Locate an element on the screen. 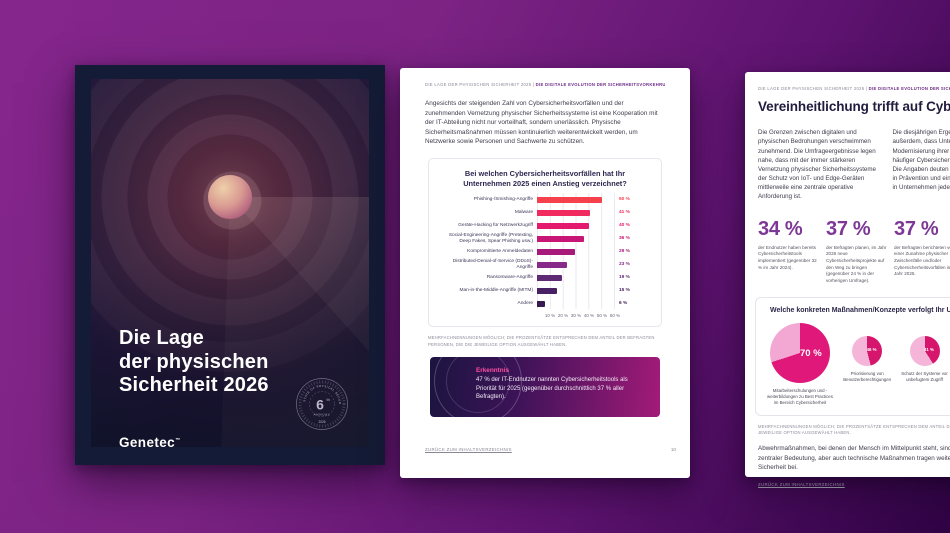 Image resolution: width=950 pixels, height=533 pixels. axis-tick-label: 30 % is located at coordinates (576, 316).